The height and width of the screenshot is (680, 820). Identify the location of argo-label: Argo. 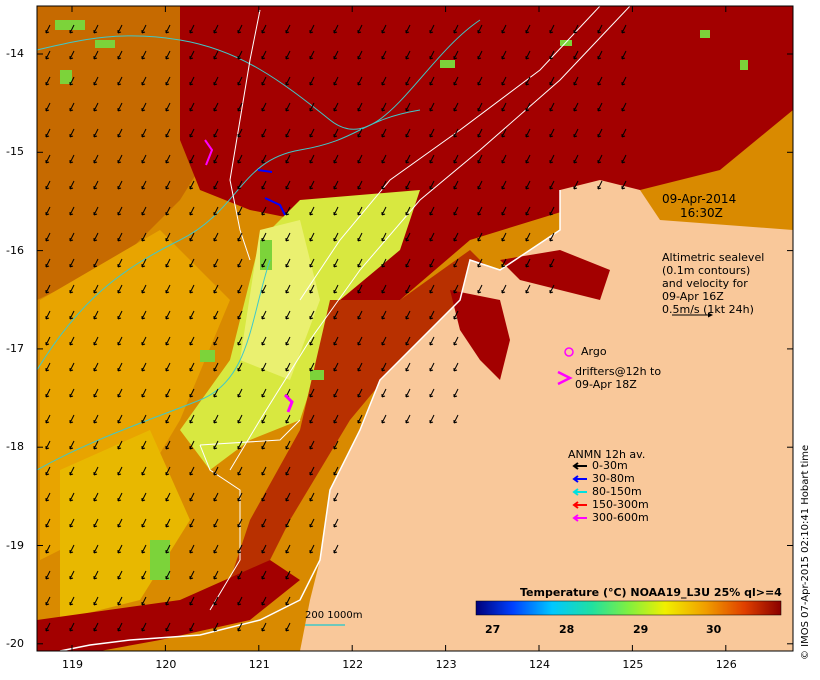
(594, 351).